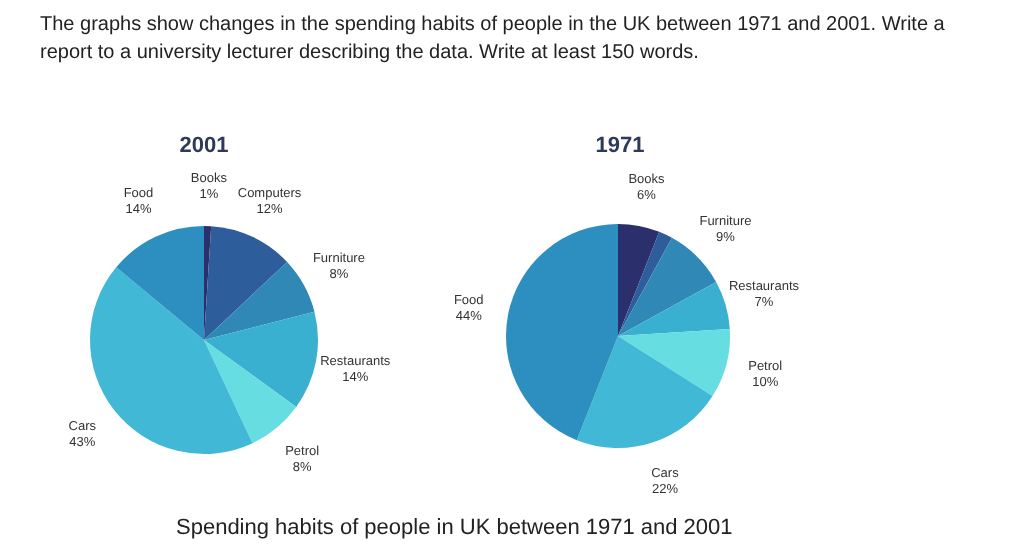 The width and height of the screenshot is (1024, 552). Describe the element at coordinates (620, 146) in the screenshot. I see `chart-title: 1971` at that location.